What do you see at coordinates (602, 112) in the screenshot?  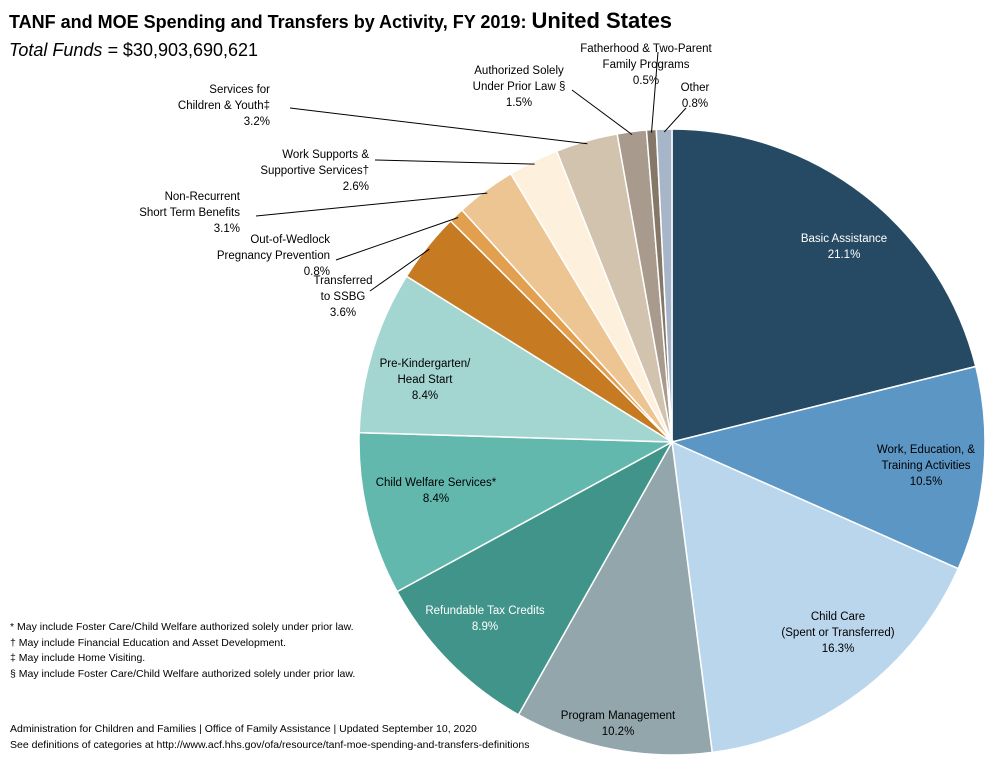 I see `leader-line-prior` at bounding box center [602, 112].